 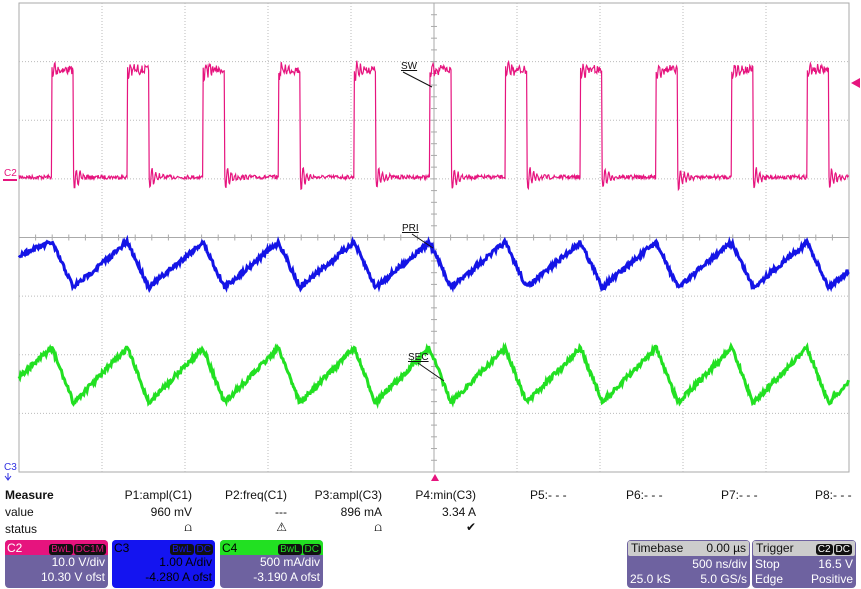 I want to click on channel-c3-box: C3 BwL DC 1.00 A/div -4.280 A ofst, so click(x=163, y=564).